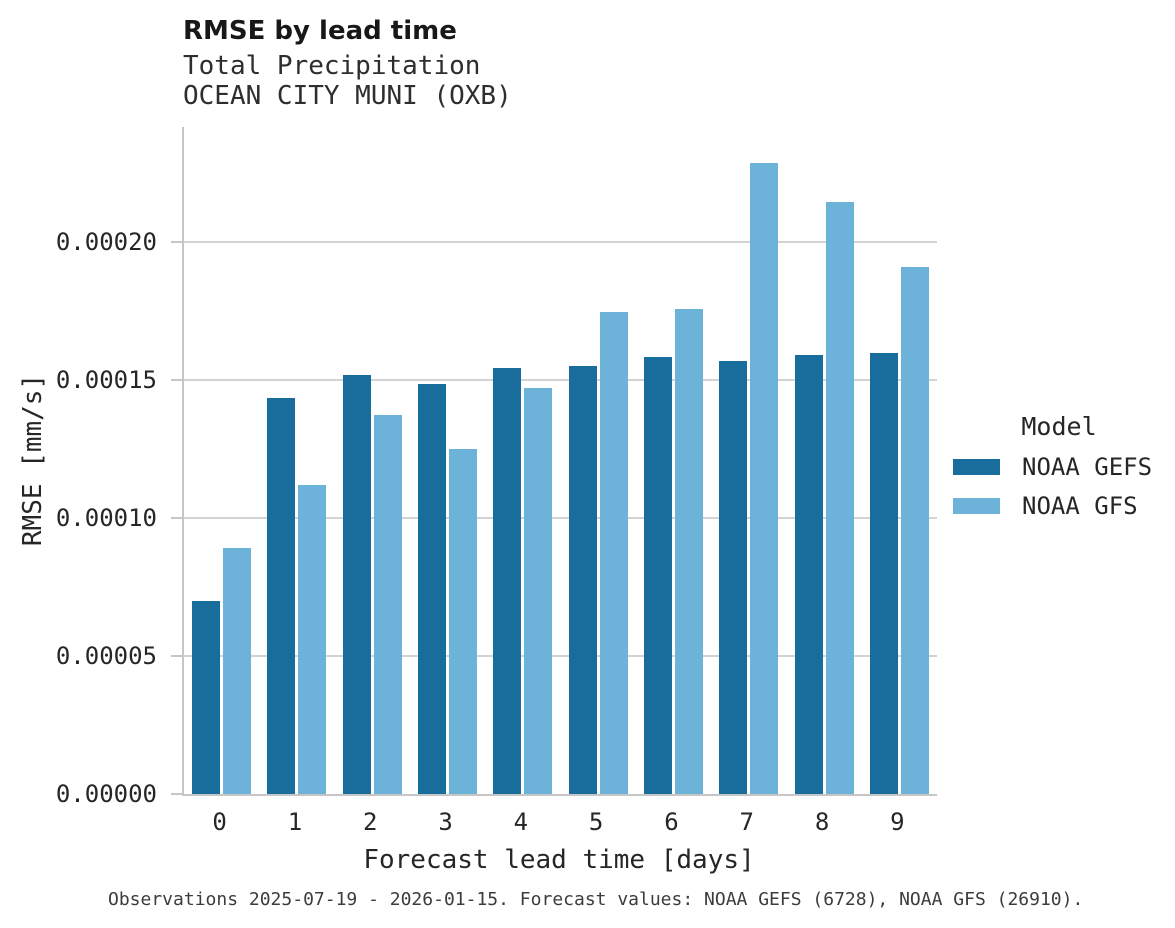  I want to click on gridline-0.00015, so click(560, 380).